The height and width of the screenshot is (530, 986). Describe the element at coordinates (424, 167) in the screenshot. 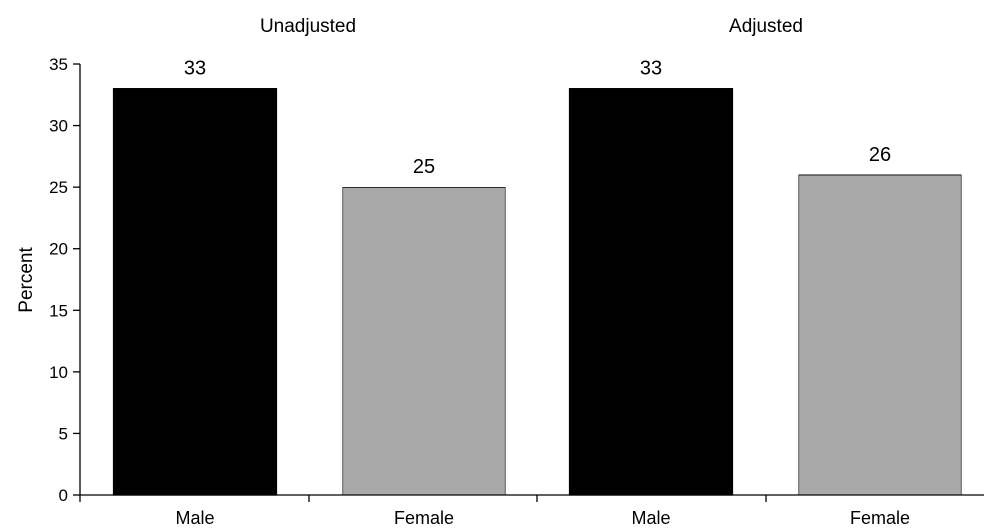

I see `value-label: 25` at that location.